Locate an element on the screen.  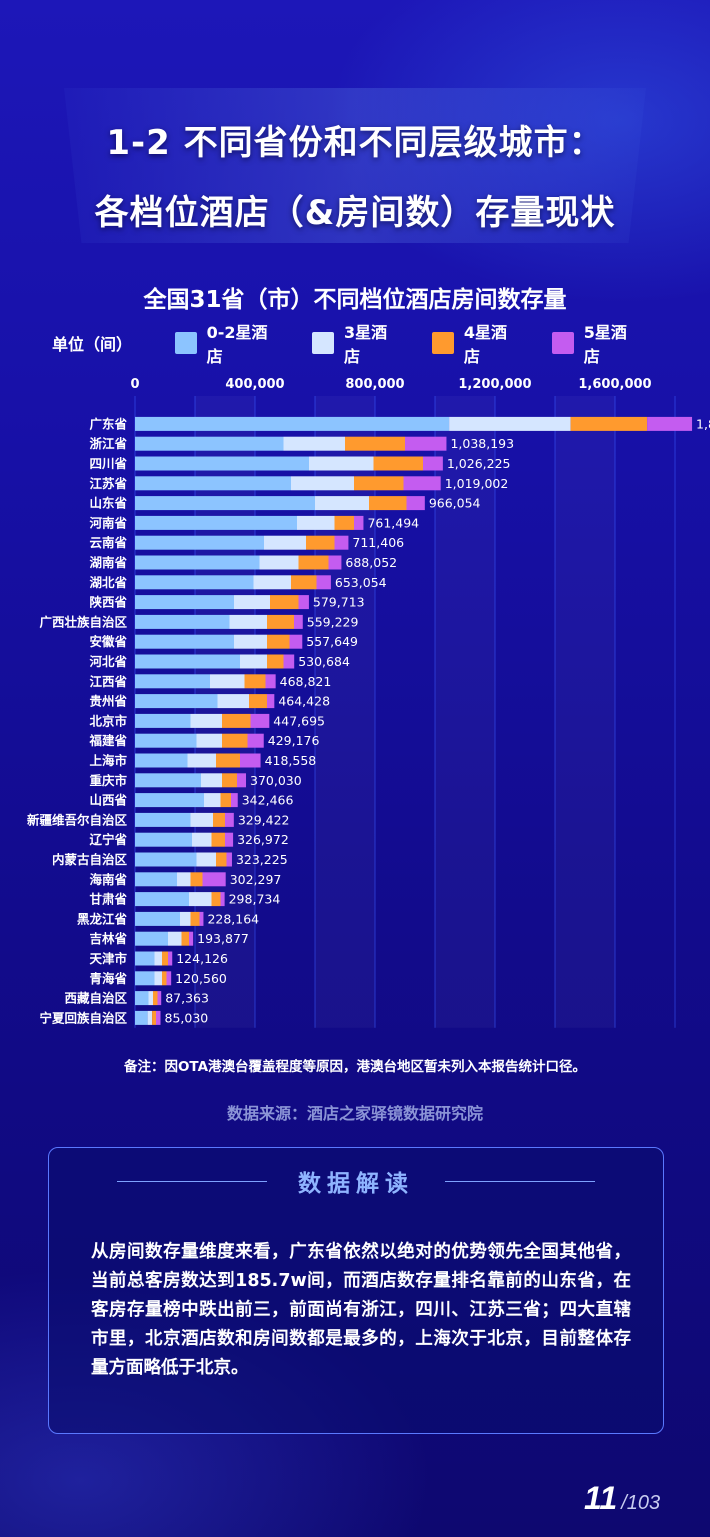
category-label: 江苏省 is located at coordinates (108, 483).